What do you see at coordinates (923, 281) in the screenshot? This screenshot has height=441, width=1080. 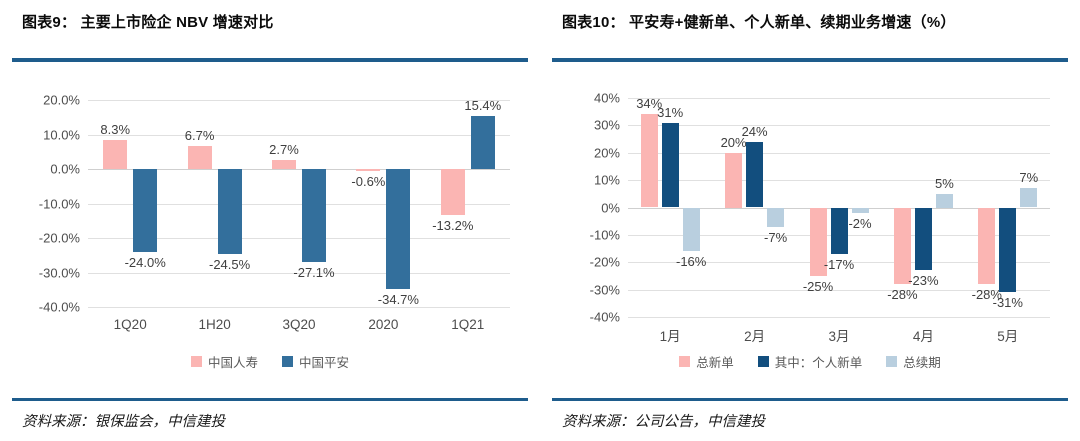 I see `data-label: -23%` at bounding box center [923, 281].